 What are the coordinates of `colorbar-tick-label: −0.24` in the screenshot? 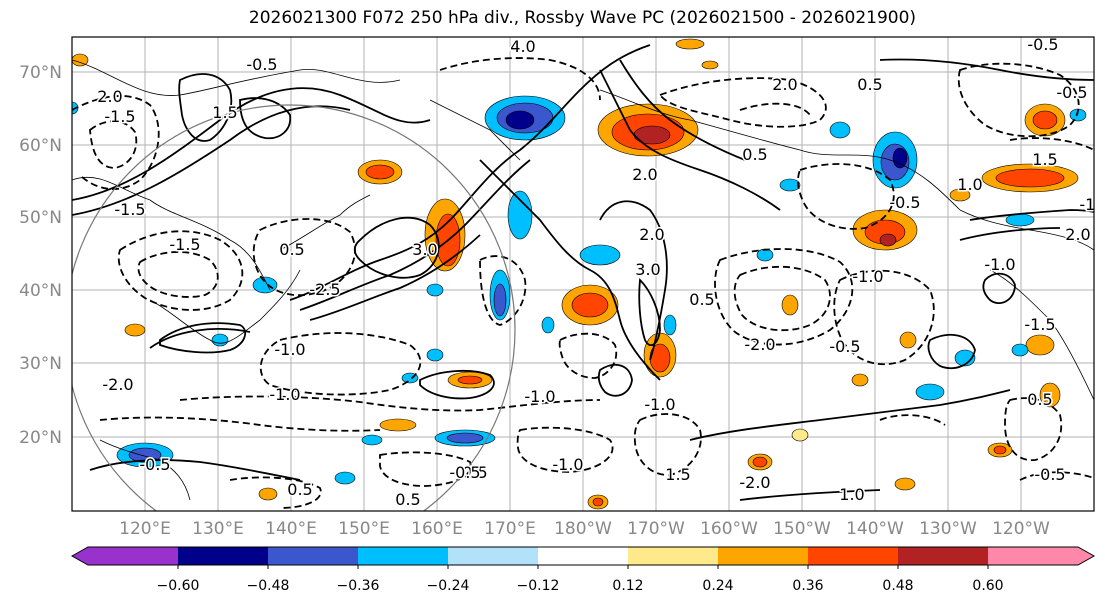 It's located at (448, 586).